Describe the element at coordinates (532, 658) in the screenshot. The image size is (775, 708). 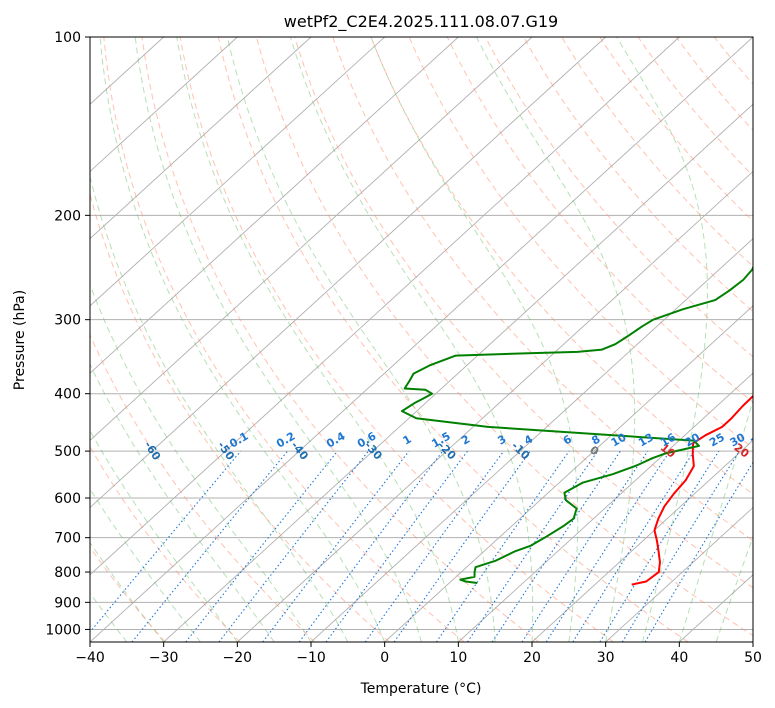
I see `x-tick-label: 20` at that location.